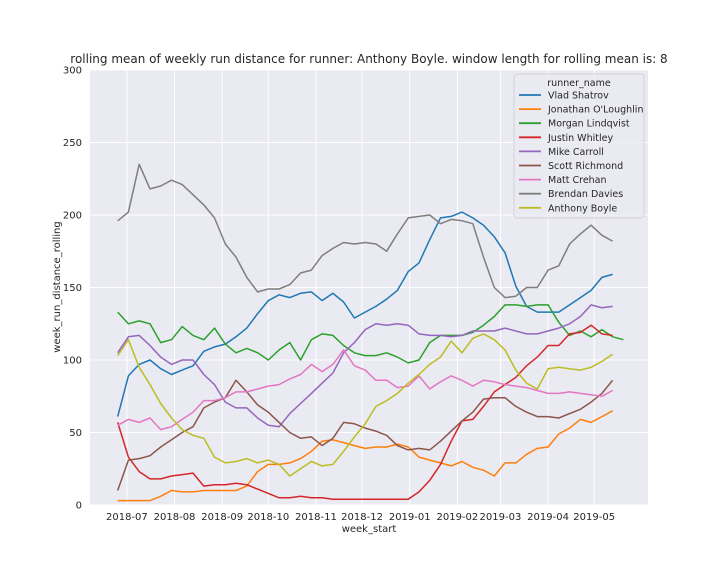 This screenshot has height=576, width=720. What do you see at coordinates (579, 83) in the screenshot?
I see `legend-title: runner_name` at bounding box center [579, 83].